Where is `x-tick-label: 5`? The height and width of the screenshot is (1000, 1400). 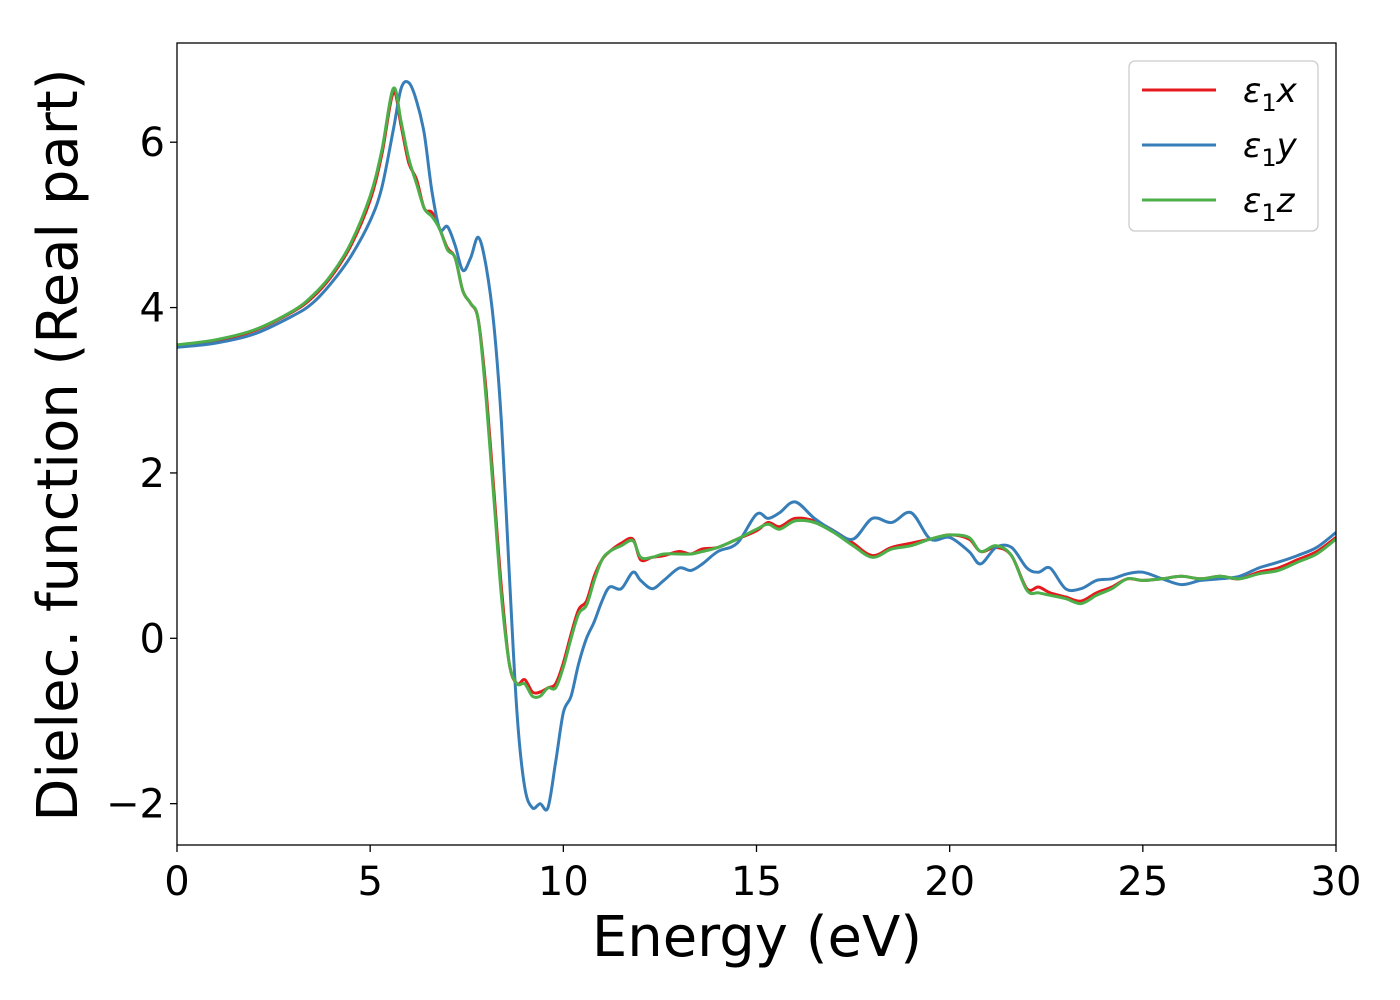 x-tick-label: 5 is located at coordinates (369, 882).